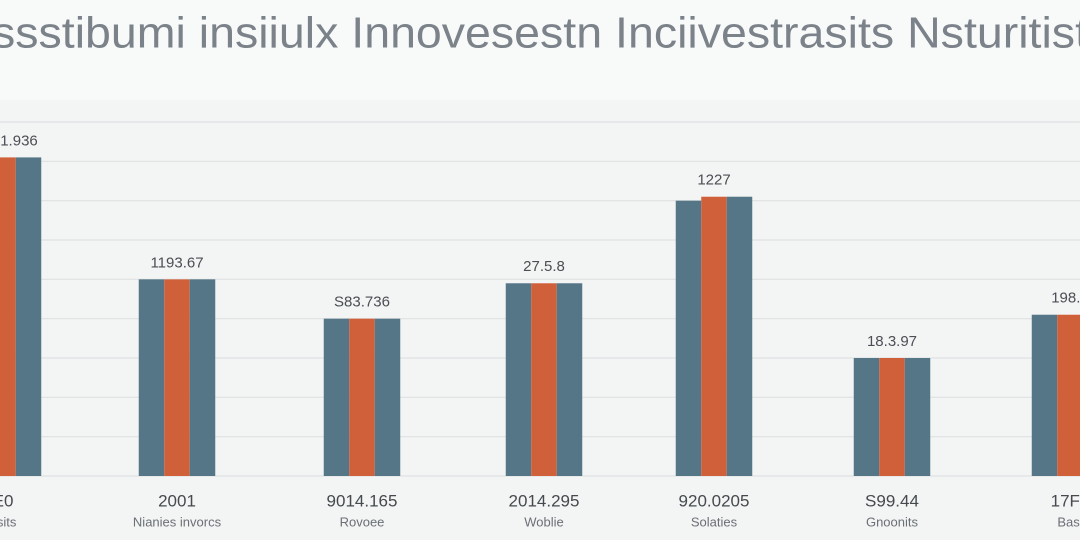  What do you see at coordinates (6, 500) in the screenshot?
I see `x-tick-label: E0` at bounding box center [6, 500].